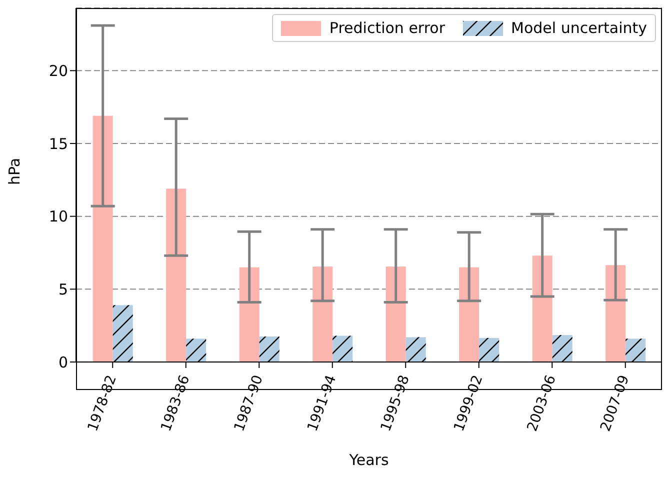 This screenshot has width=667, height=493. Describe the element at coordinates (387, 28) in the screenshot. I see `legend-label: Prediction error` at that location.